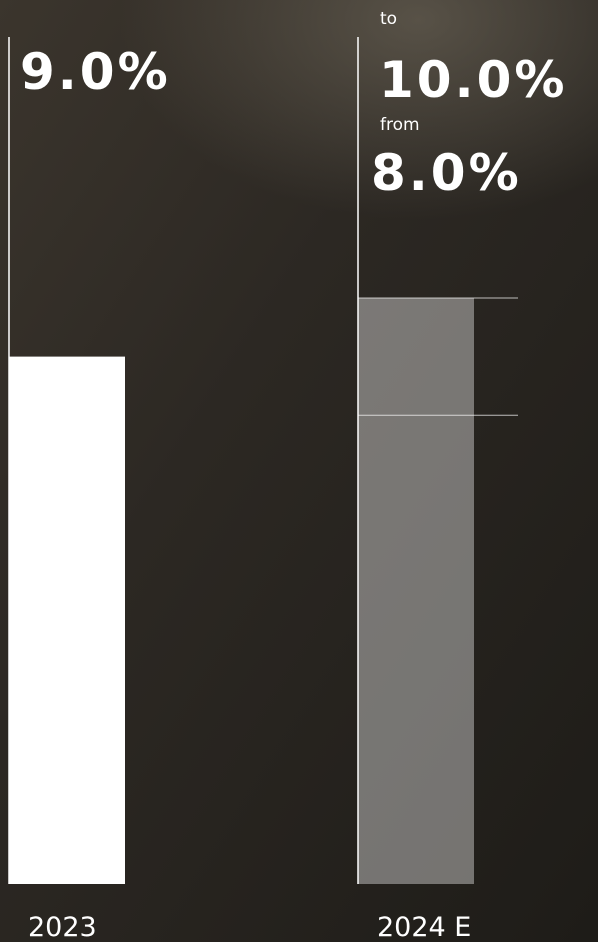 This screenshot has width=598, height=942. Describe the element at coordinates (388, 19) in the screenshot. I see `high-prefix: to` at that location.